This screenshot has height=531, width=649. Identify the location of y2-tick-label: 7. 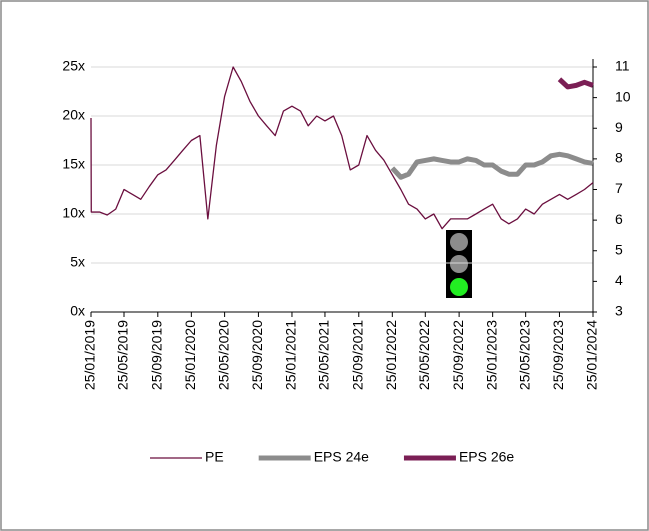
(619, 188).